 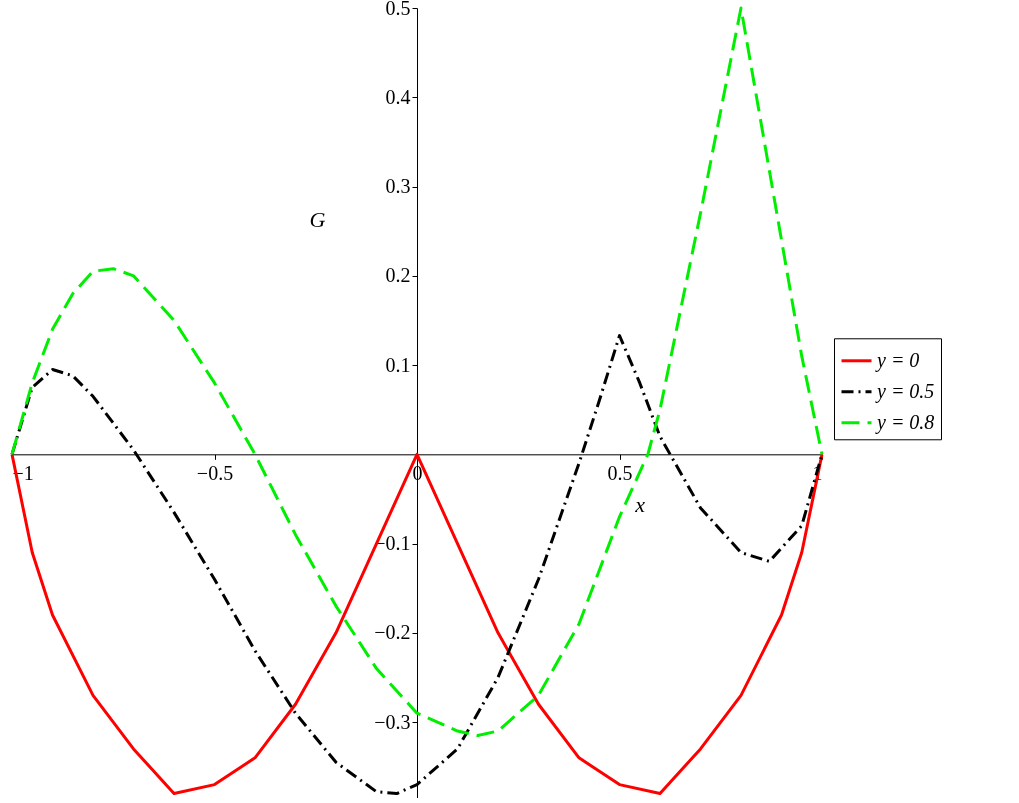 What do you see at coordinates (905, 391) in the screenshot?
I see `legend-label: y = 0.5` at bounding box center [905, 391].